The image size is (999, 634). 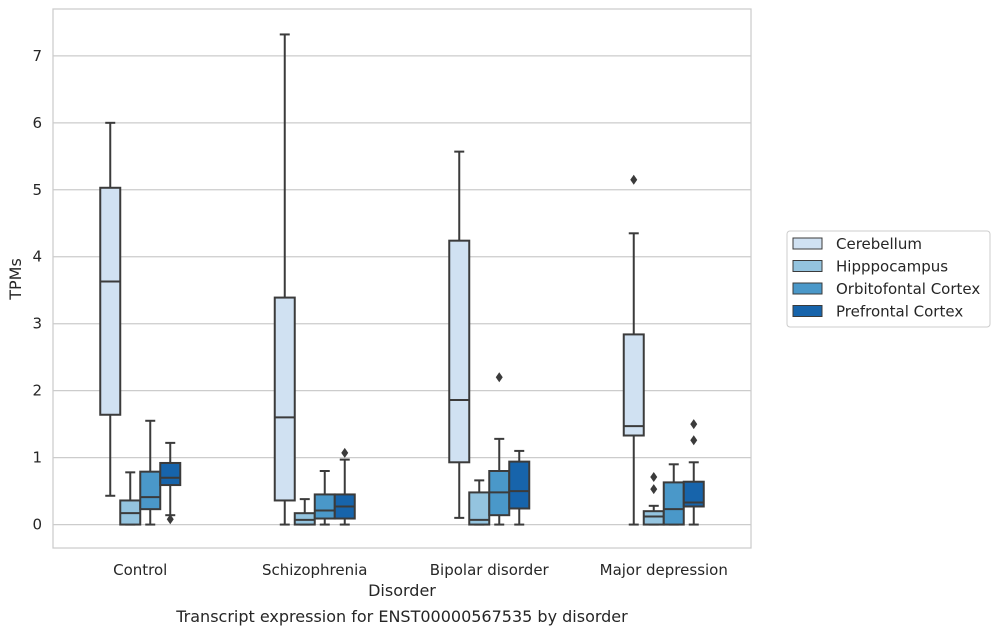 I want to click on y-tick-label: 2, so click(x=37, y=391).